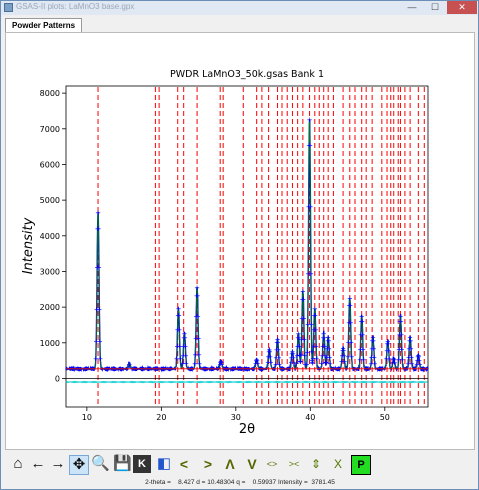 Image resolution: width=479 pixels, height=490 pixels. Describe the element at coordinates (50, 343) in the screenshot. I see `y-tick-label: 1000` at that location.